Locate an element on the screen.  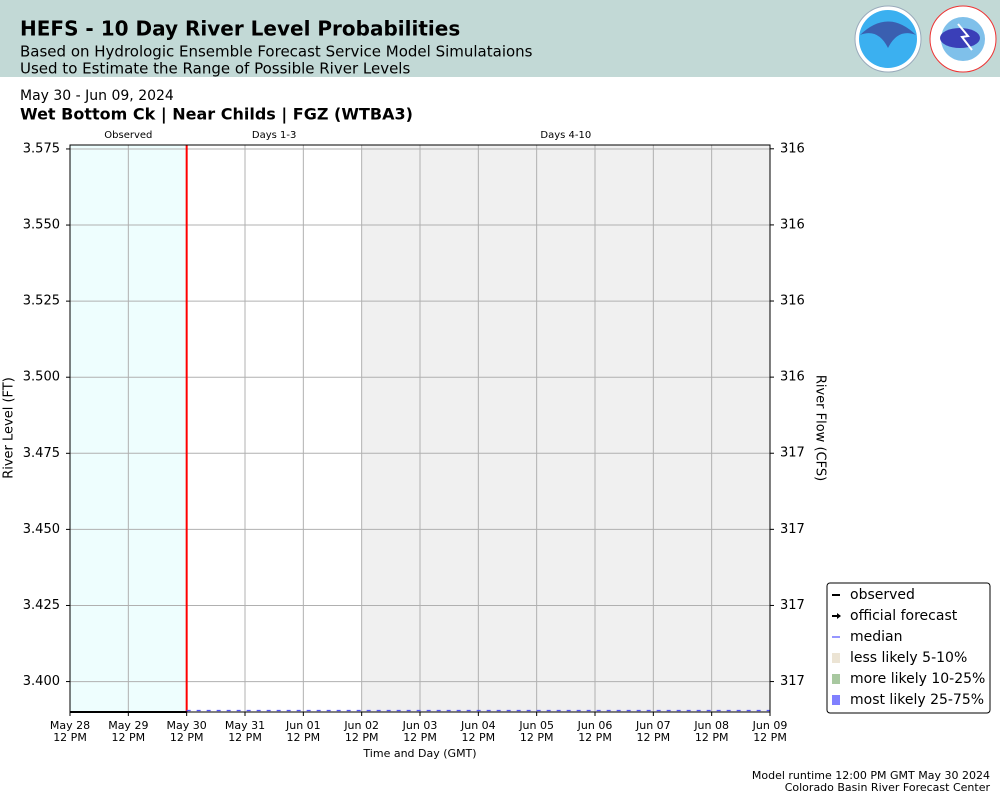
region is located at coordinates (274, 428).